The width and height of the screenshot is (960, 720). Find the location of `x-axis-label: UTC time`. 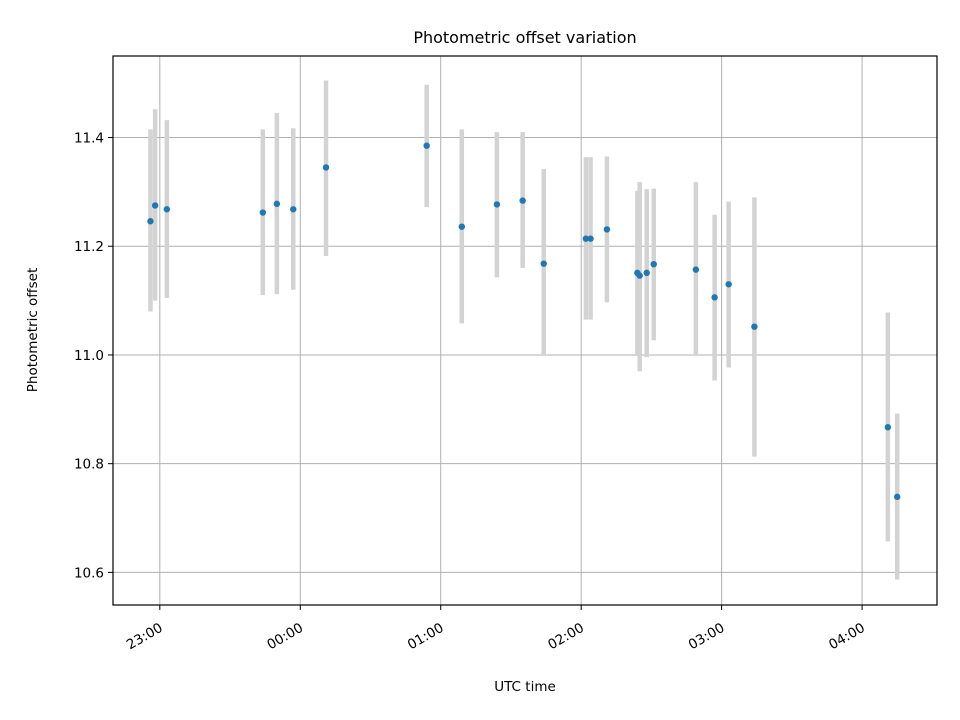

x-axis-label: UTC time is located at coordinates (525, 687).